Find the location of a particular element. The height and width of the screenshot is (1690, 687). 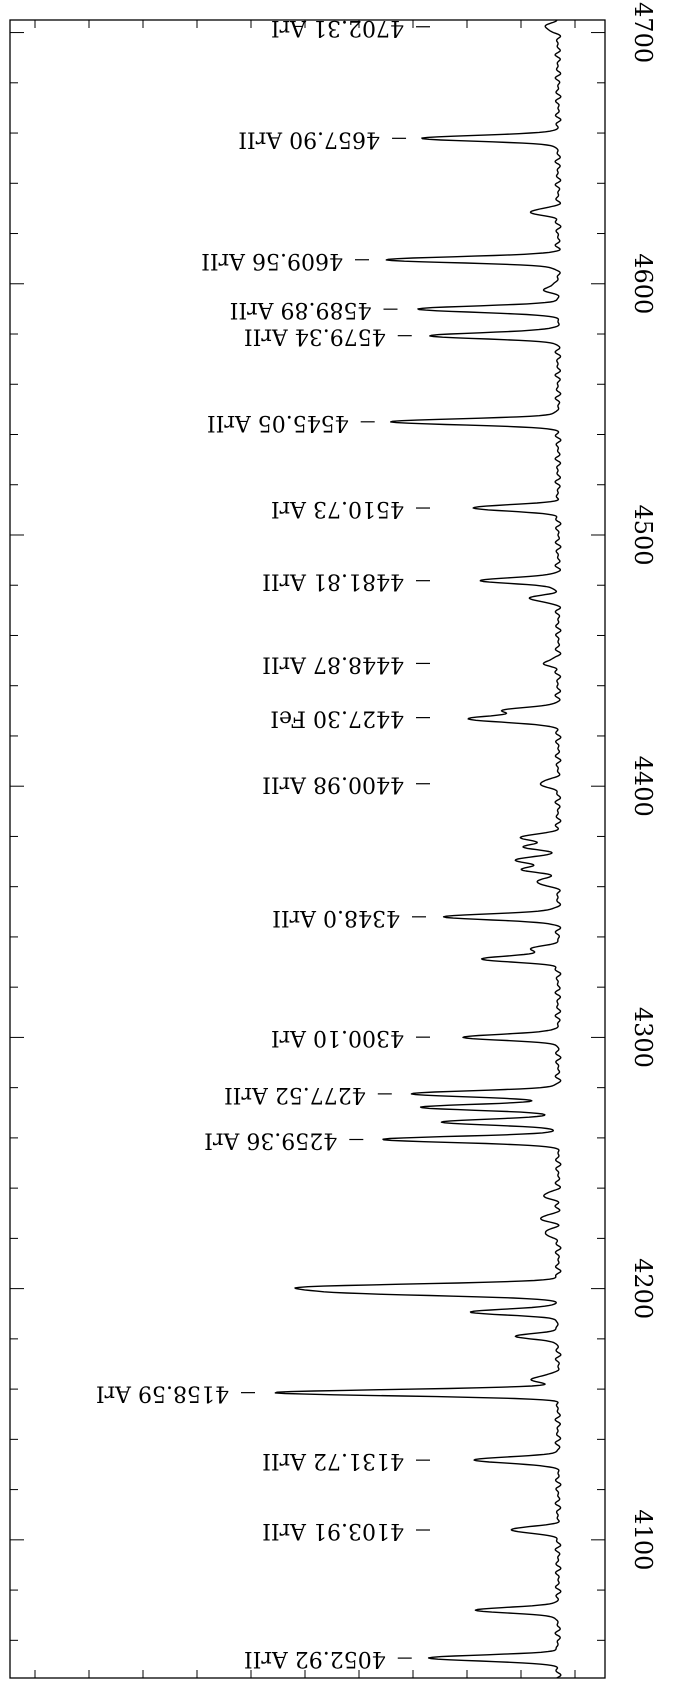

line-label-group: 4259.36 ArI is located at coordinates (284, 1140).